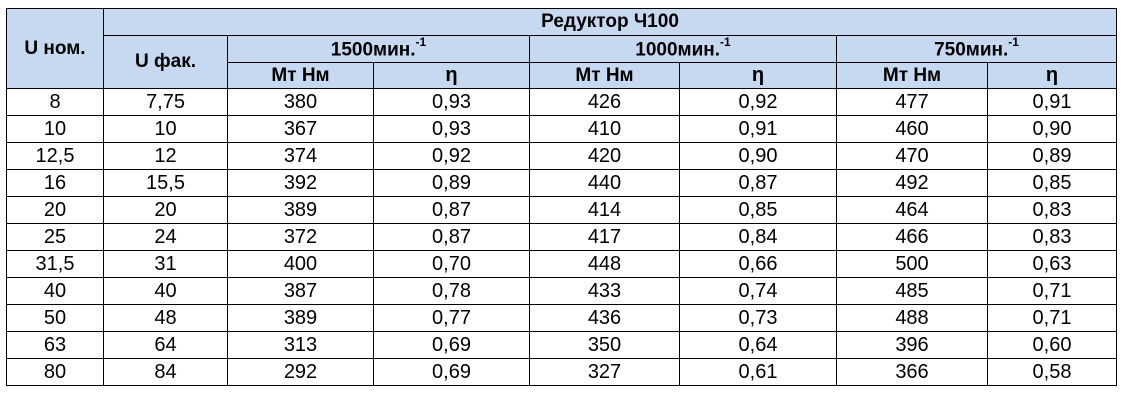 This screenshot has width=1126, height=406. Describe the element at coordinates (55, 372) in the screenshot. I see `u-nom-cell: 80` at that location.